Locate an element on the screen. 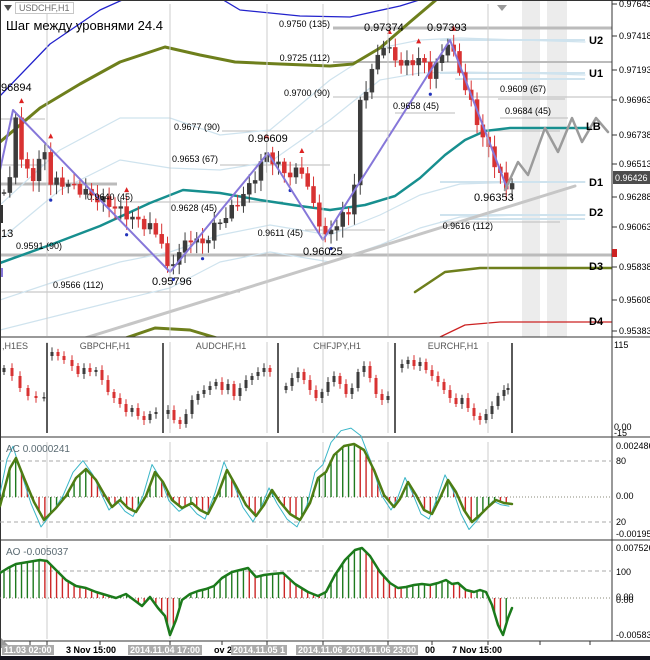 This screenshot has width=650, height=660. ao-name: AO is located at coordinates (13, 552).